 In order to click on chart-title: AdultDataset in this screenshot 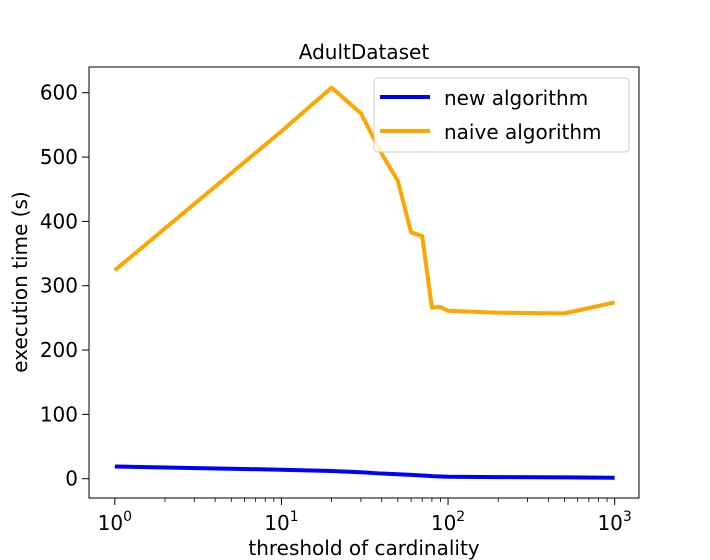, I will do `click(364, 52)`.